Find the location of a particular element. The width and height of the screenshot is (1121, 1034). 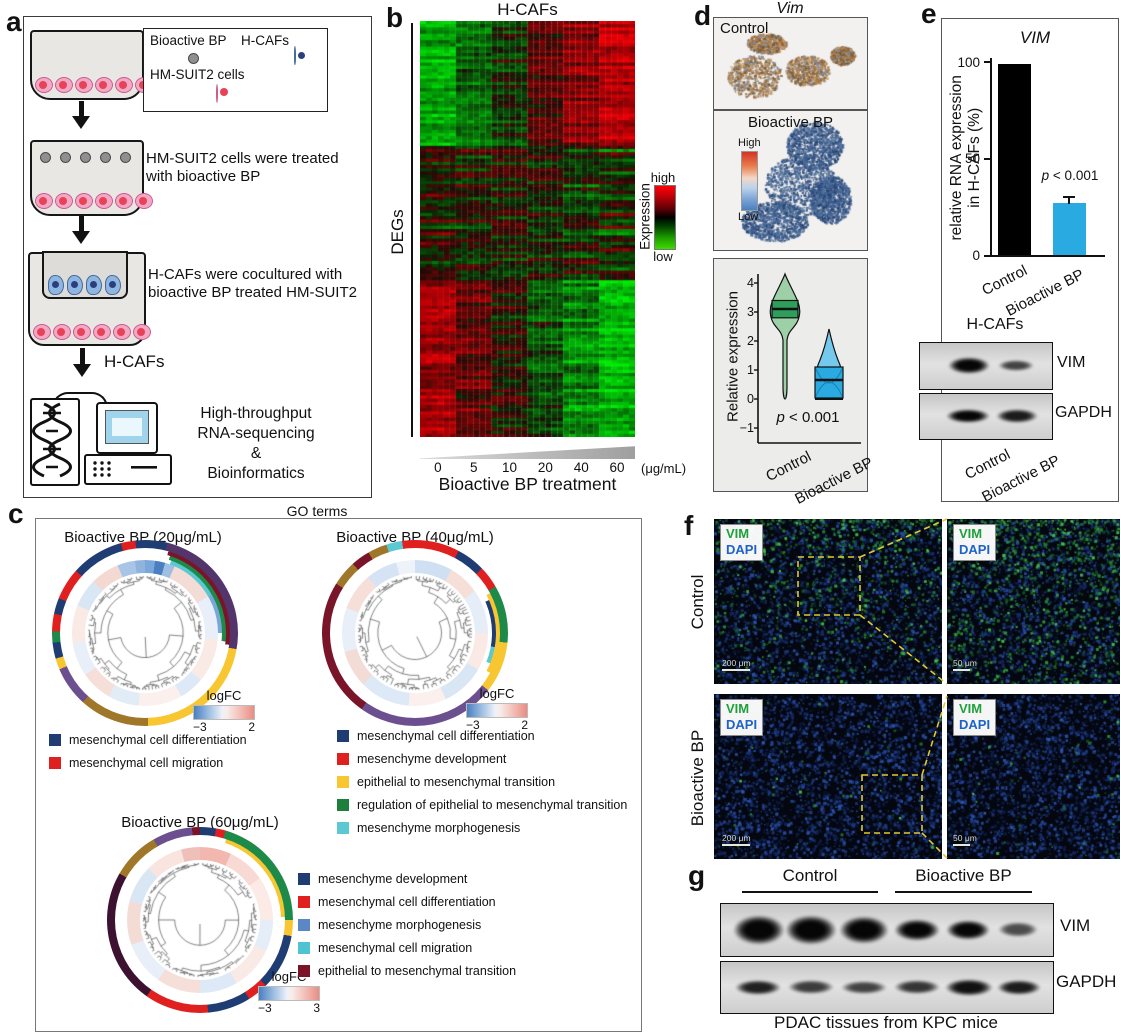

dna-card-icon is located at coordinates (55, 442).